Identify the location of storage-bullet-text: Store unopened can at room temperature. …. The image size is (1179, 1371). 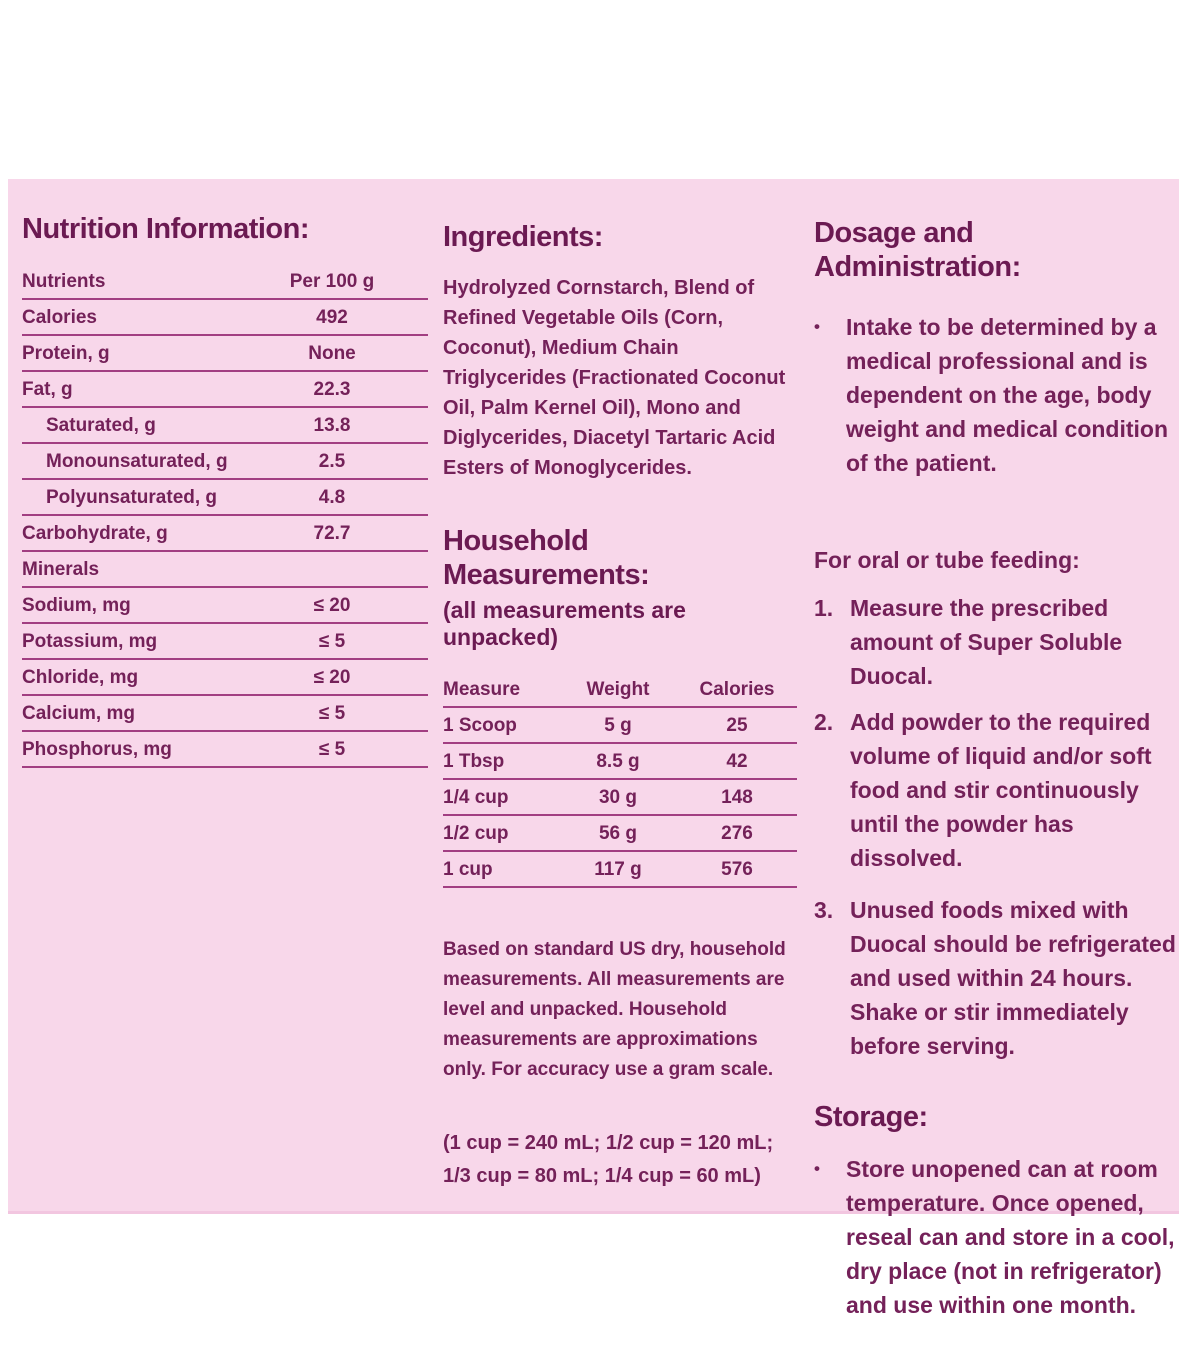
(1010, 1237).